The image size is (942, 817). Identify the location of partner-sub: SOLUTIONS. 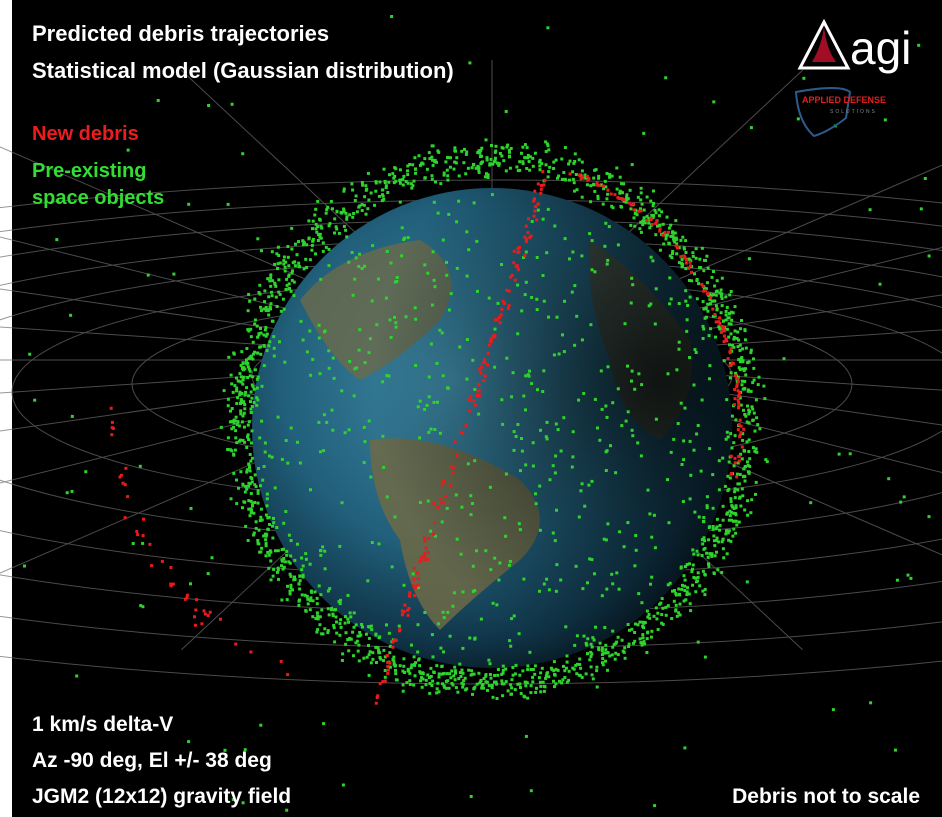
(853, 112).